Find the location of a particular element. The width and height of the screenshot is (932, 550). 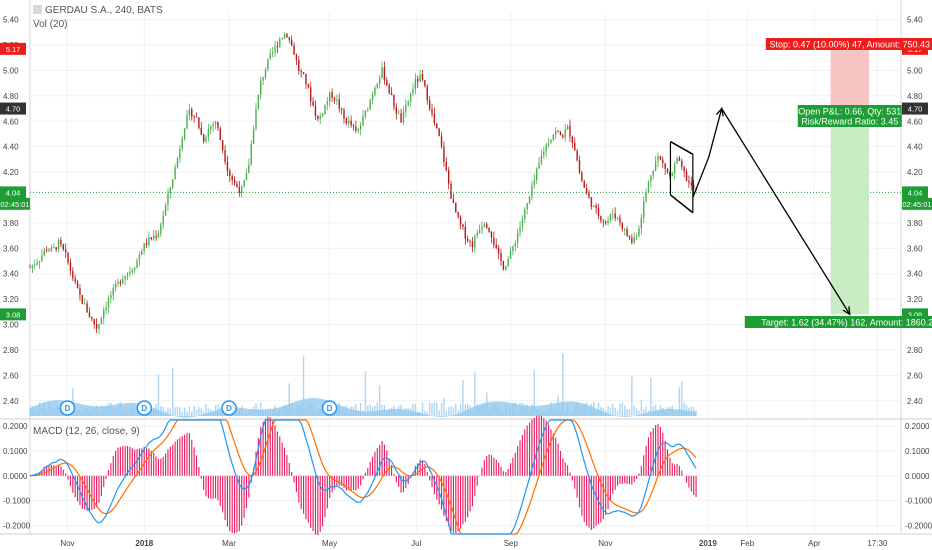

arrow-head-down-icon is located at coordinates (846, 311).